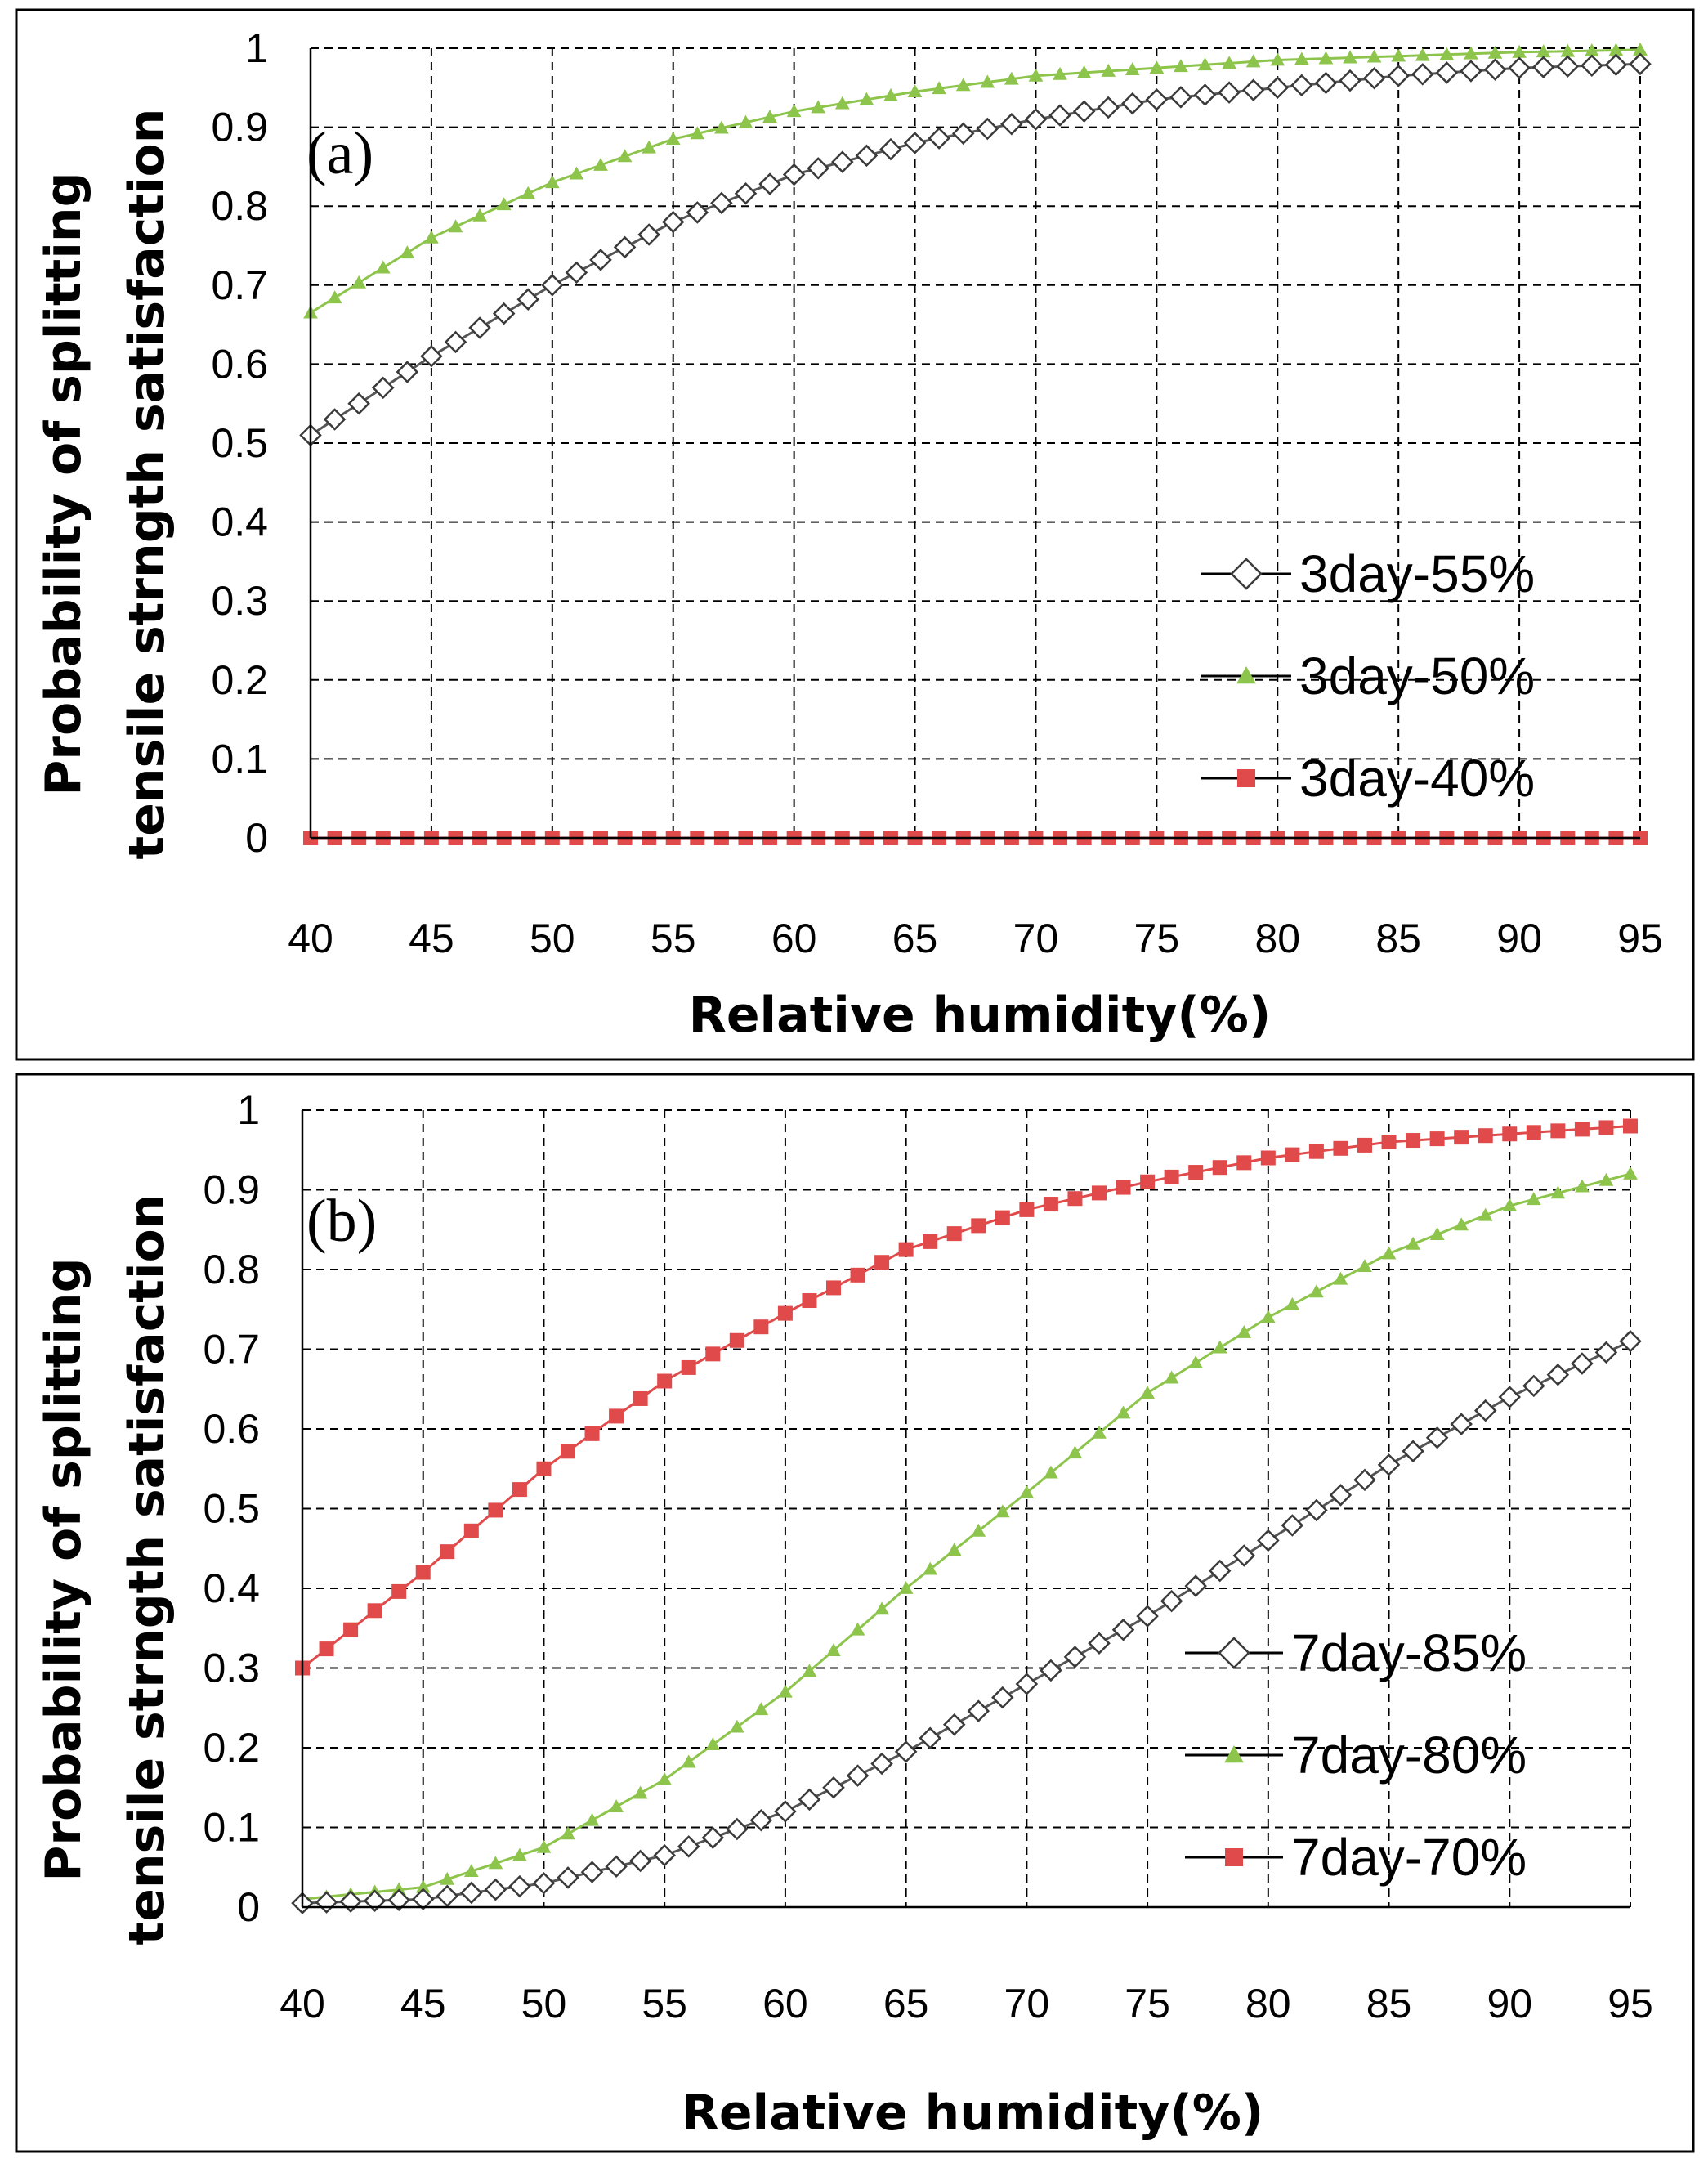 This screenshot has width=1708, height=2163. What do you see at coordinates (1246, 574) in the screenshot?
I see `legend-marker-3day-55%` at bounding box center [1246, 574].